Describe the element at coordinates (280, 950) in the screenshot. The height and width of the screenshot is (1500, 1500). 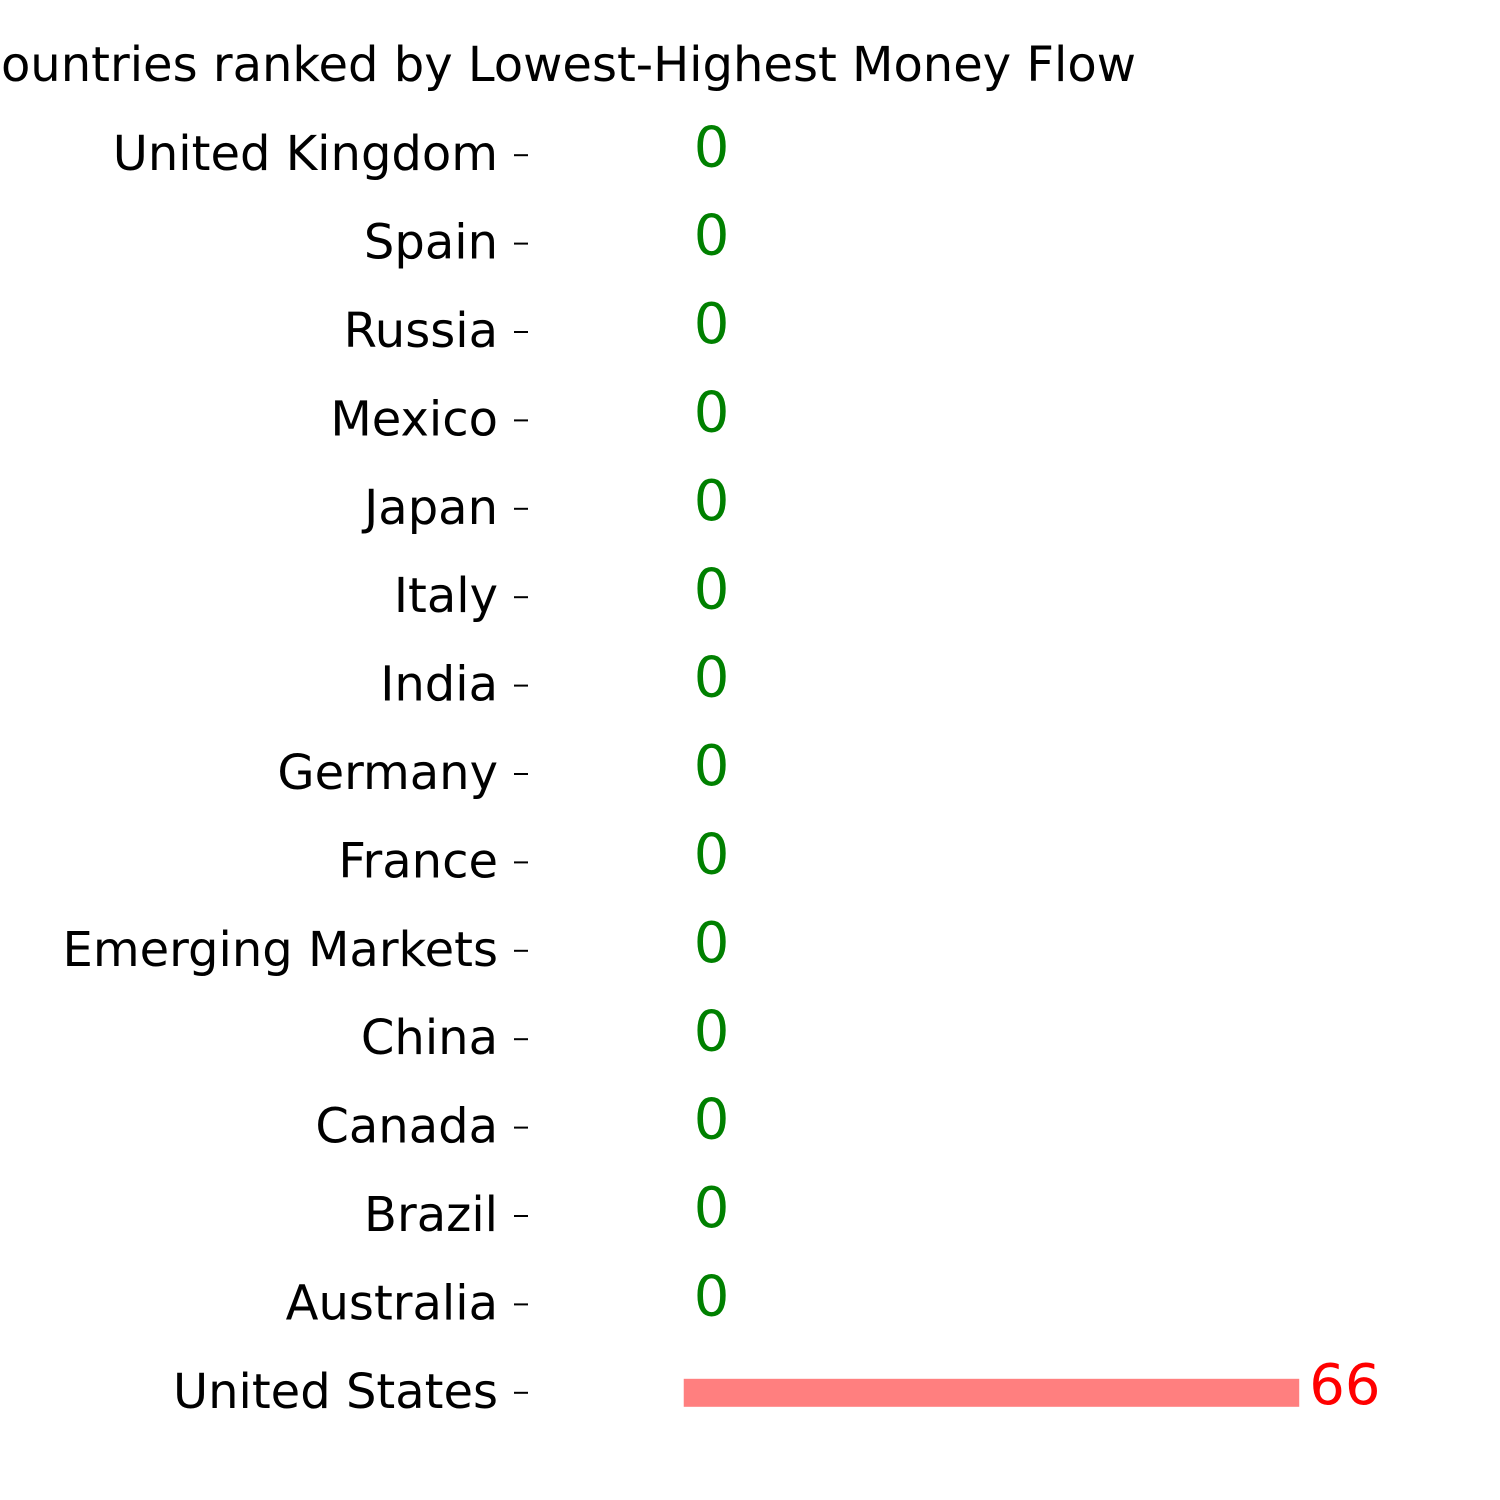
I see `y-tick-label: Emerging Markets` at that location.